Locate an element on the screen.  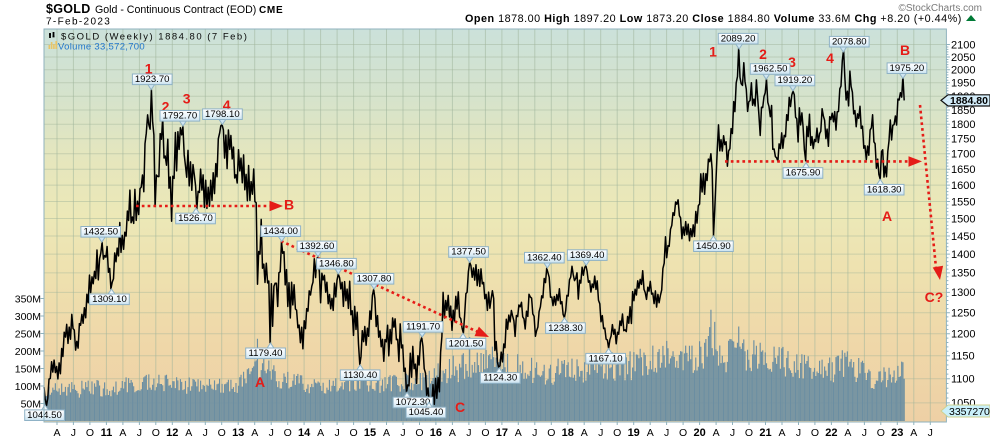
svg-text: 23 is located at coordinates (897, 432).